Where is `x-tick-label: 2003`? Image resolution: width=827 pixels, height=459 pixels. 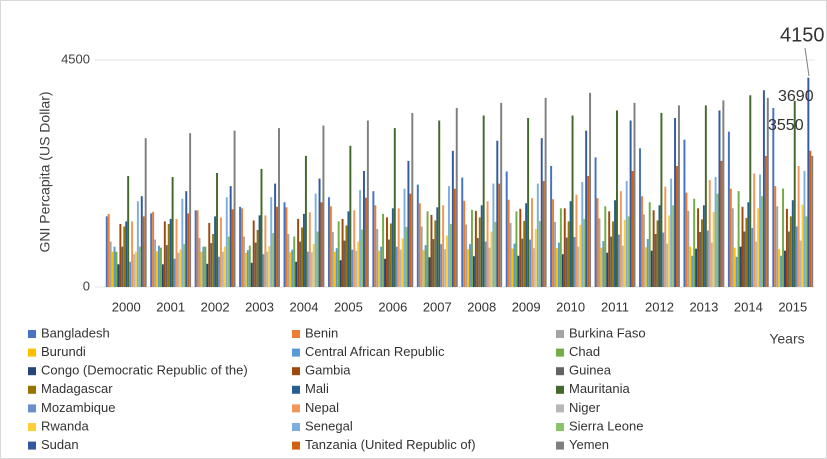
x-tick-label: 2003 is located at coordinates (259, 306).